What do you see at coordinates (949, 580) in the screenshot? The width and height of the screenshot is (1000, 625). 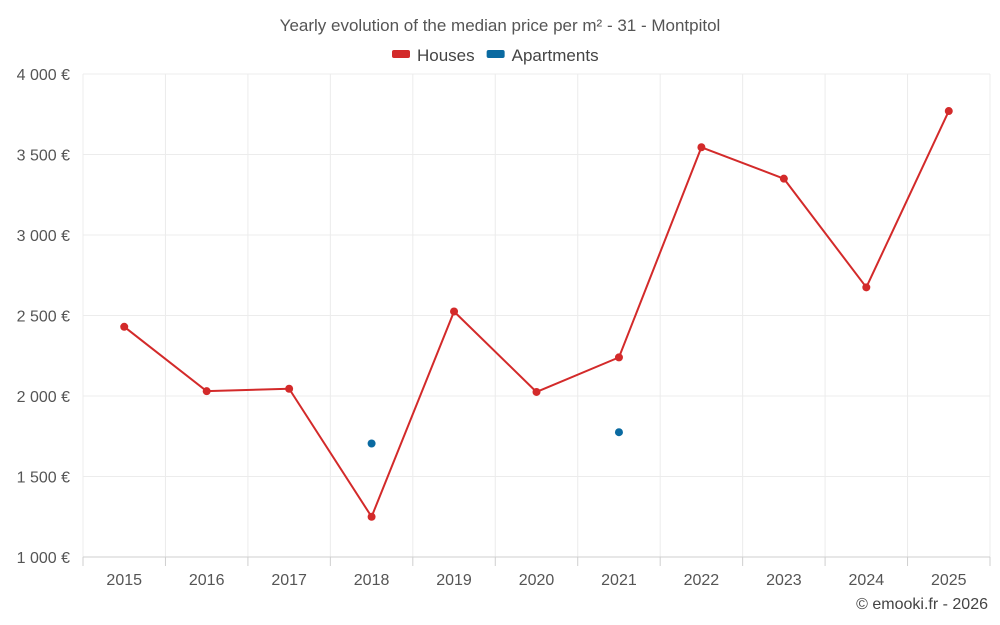 I see `x-tick-label: 2025` at bounding box center [949, 580].